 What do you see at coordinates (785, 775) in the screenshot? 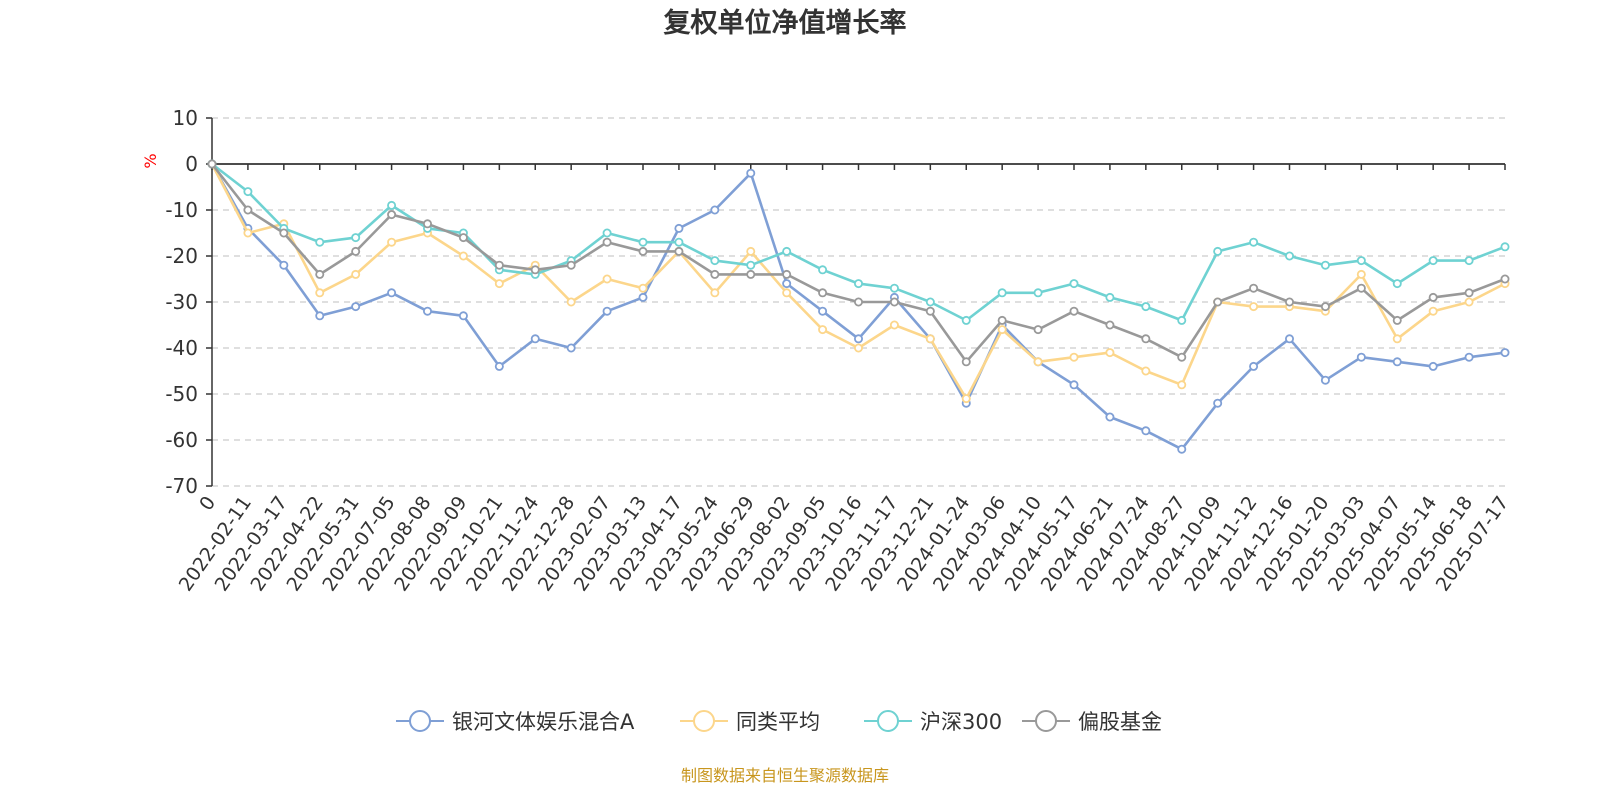
I see `source-note: 制图数据来自恒生聚源数据库` at bounding box center [785, 775].